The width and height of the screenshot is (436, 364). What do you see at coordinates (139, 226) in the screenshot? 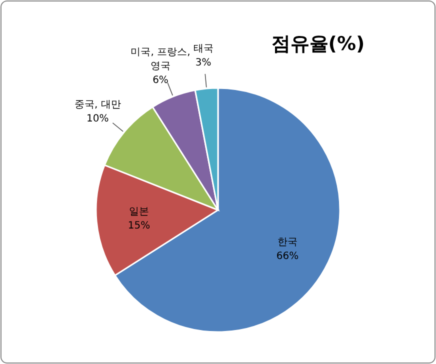
I see `data-label: 15%` at bounding box center [139, 226].